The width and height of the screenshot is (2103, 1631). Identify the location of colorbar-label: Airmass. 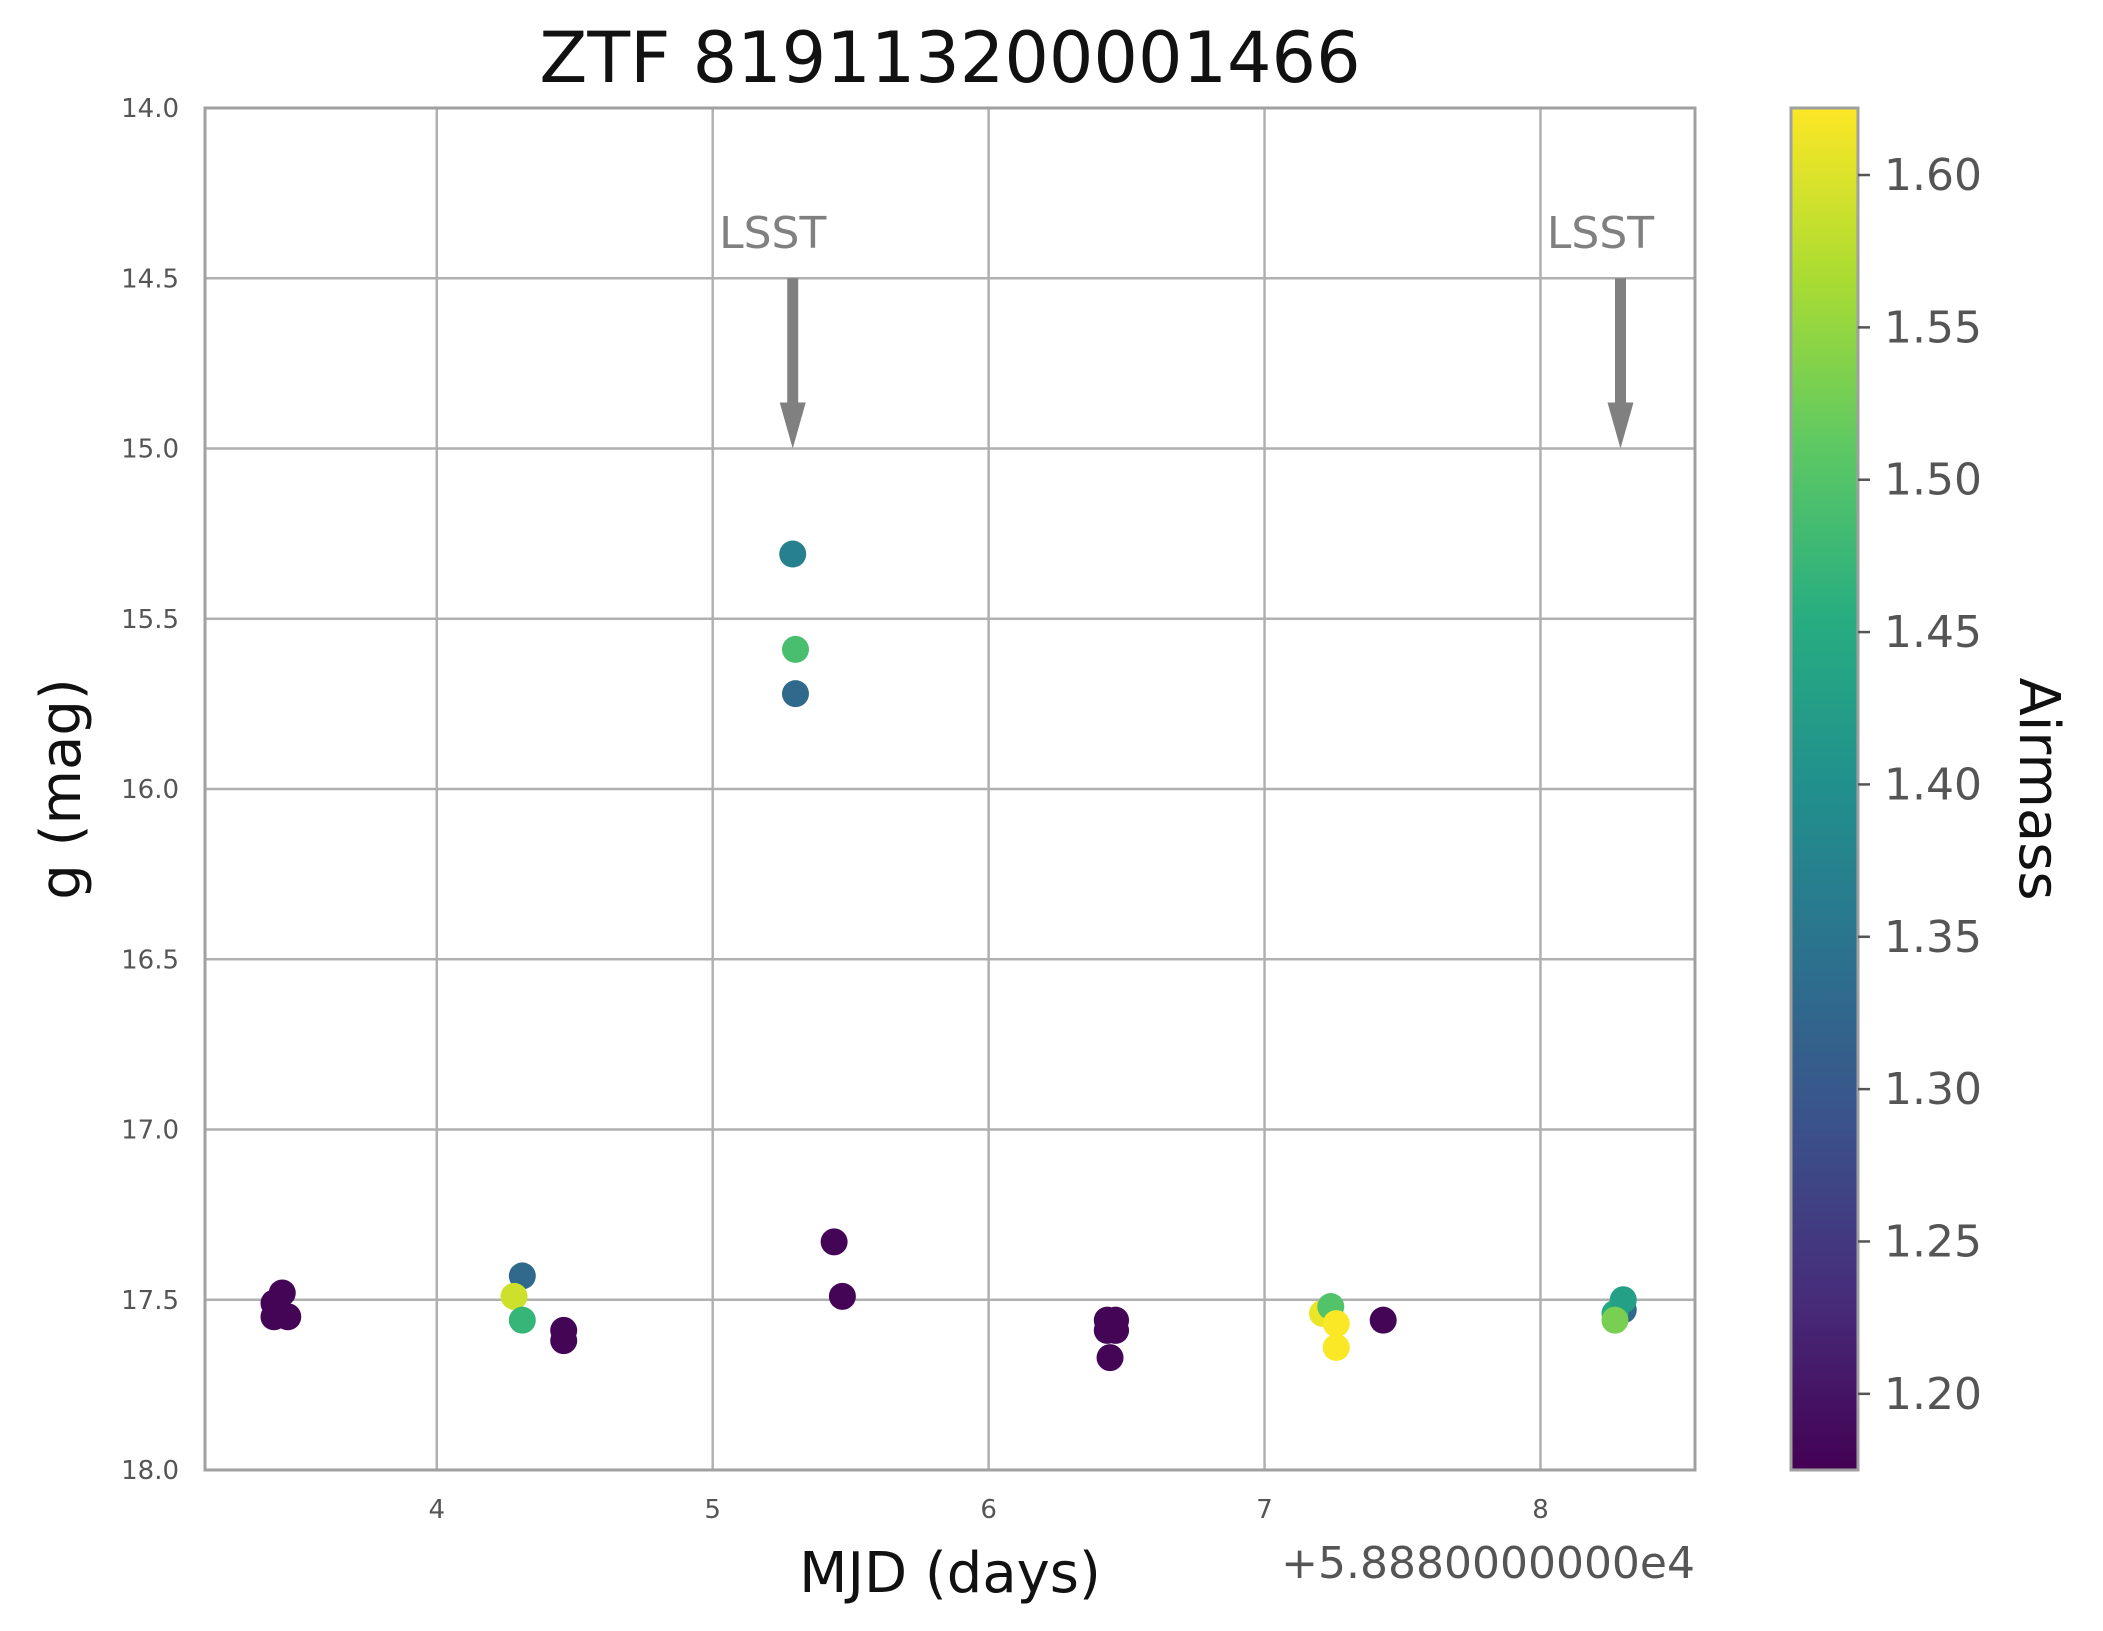
(2038, 788).